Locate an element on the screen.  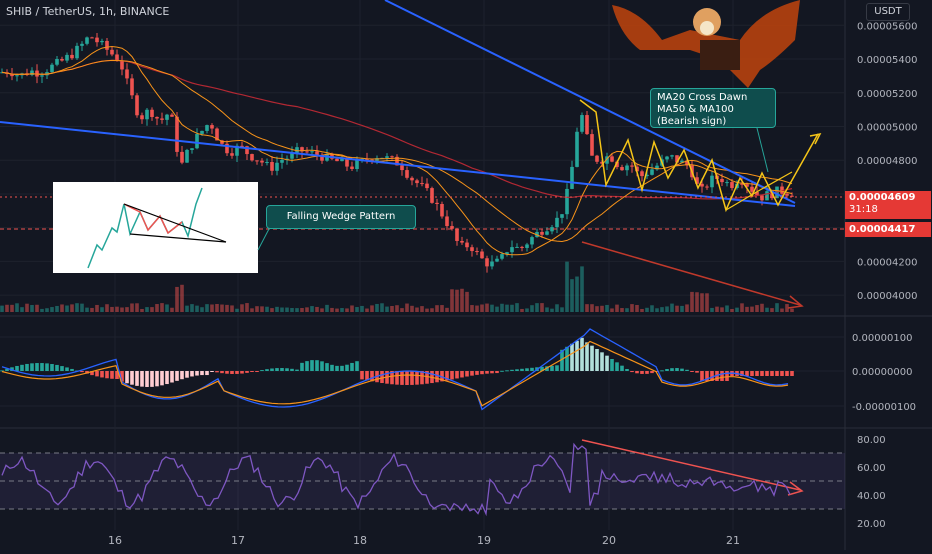
level-price-tag: 0.00004417 is located at coordinates (888, 229).